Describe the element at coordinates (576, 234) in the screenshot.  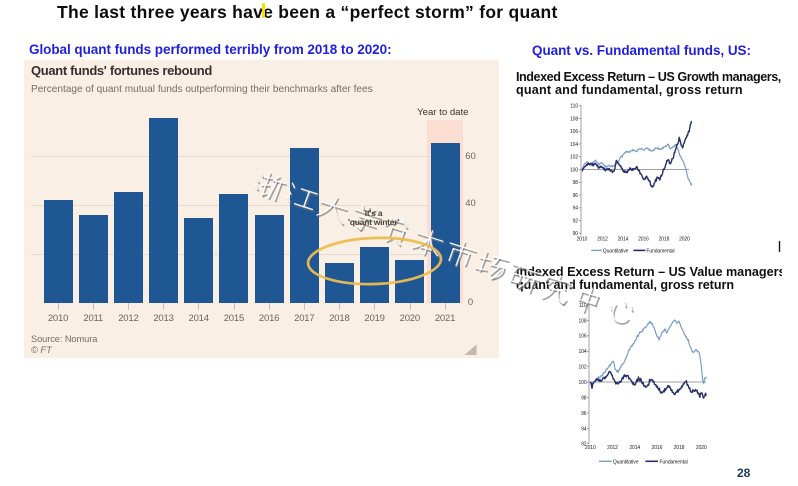
I see `svg-text: 90` at that location.